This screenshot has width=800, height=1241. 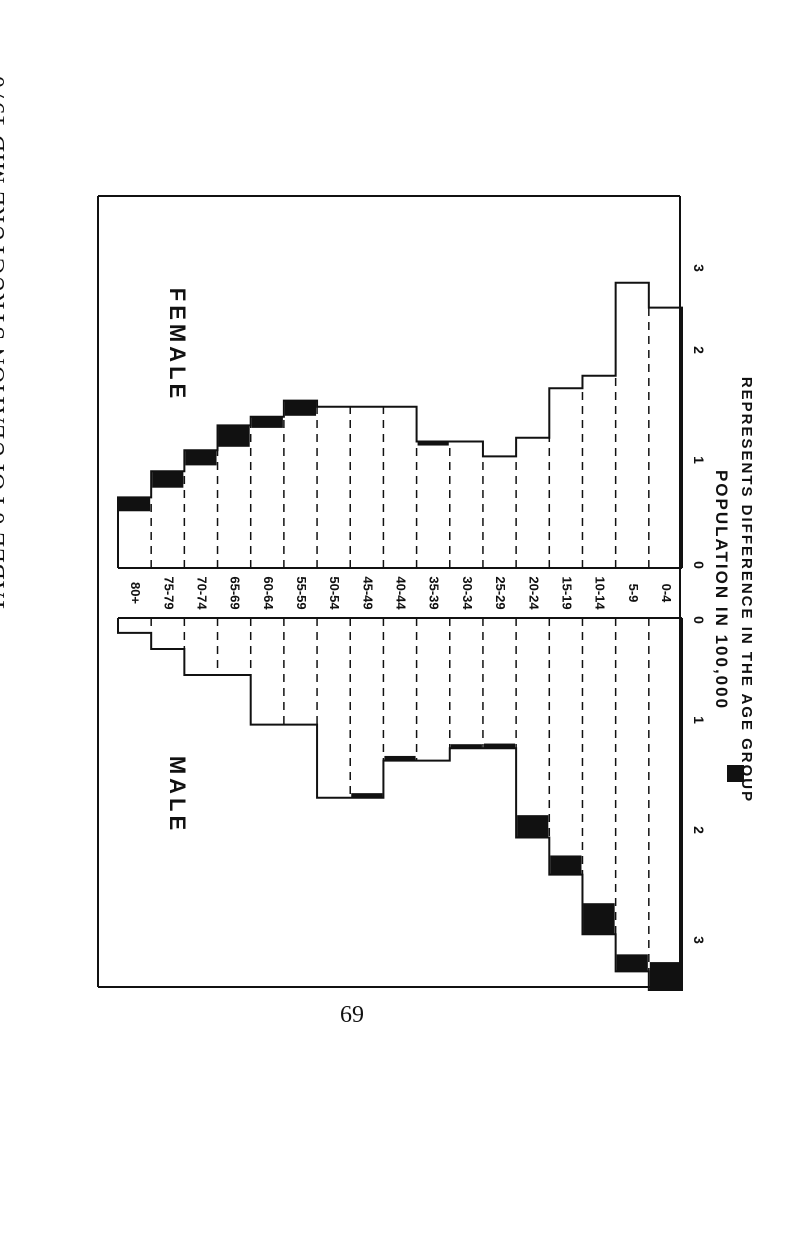 What do you see at coordinates (746, 590) in the screenshot?
I see `legend-text: REPRESENTS DIFFERENCE IN THE AGE GROUP` at bounding box center [746, 590].